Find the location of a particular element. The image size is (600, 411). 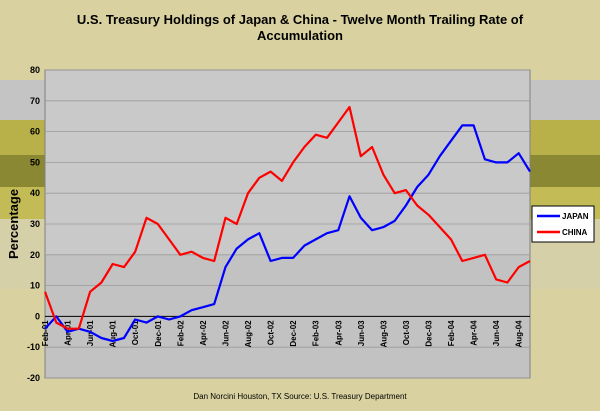

legend-label-china: CHINA is located at coordinates (575, 232).